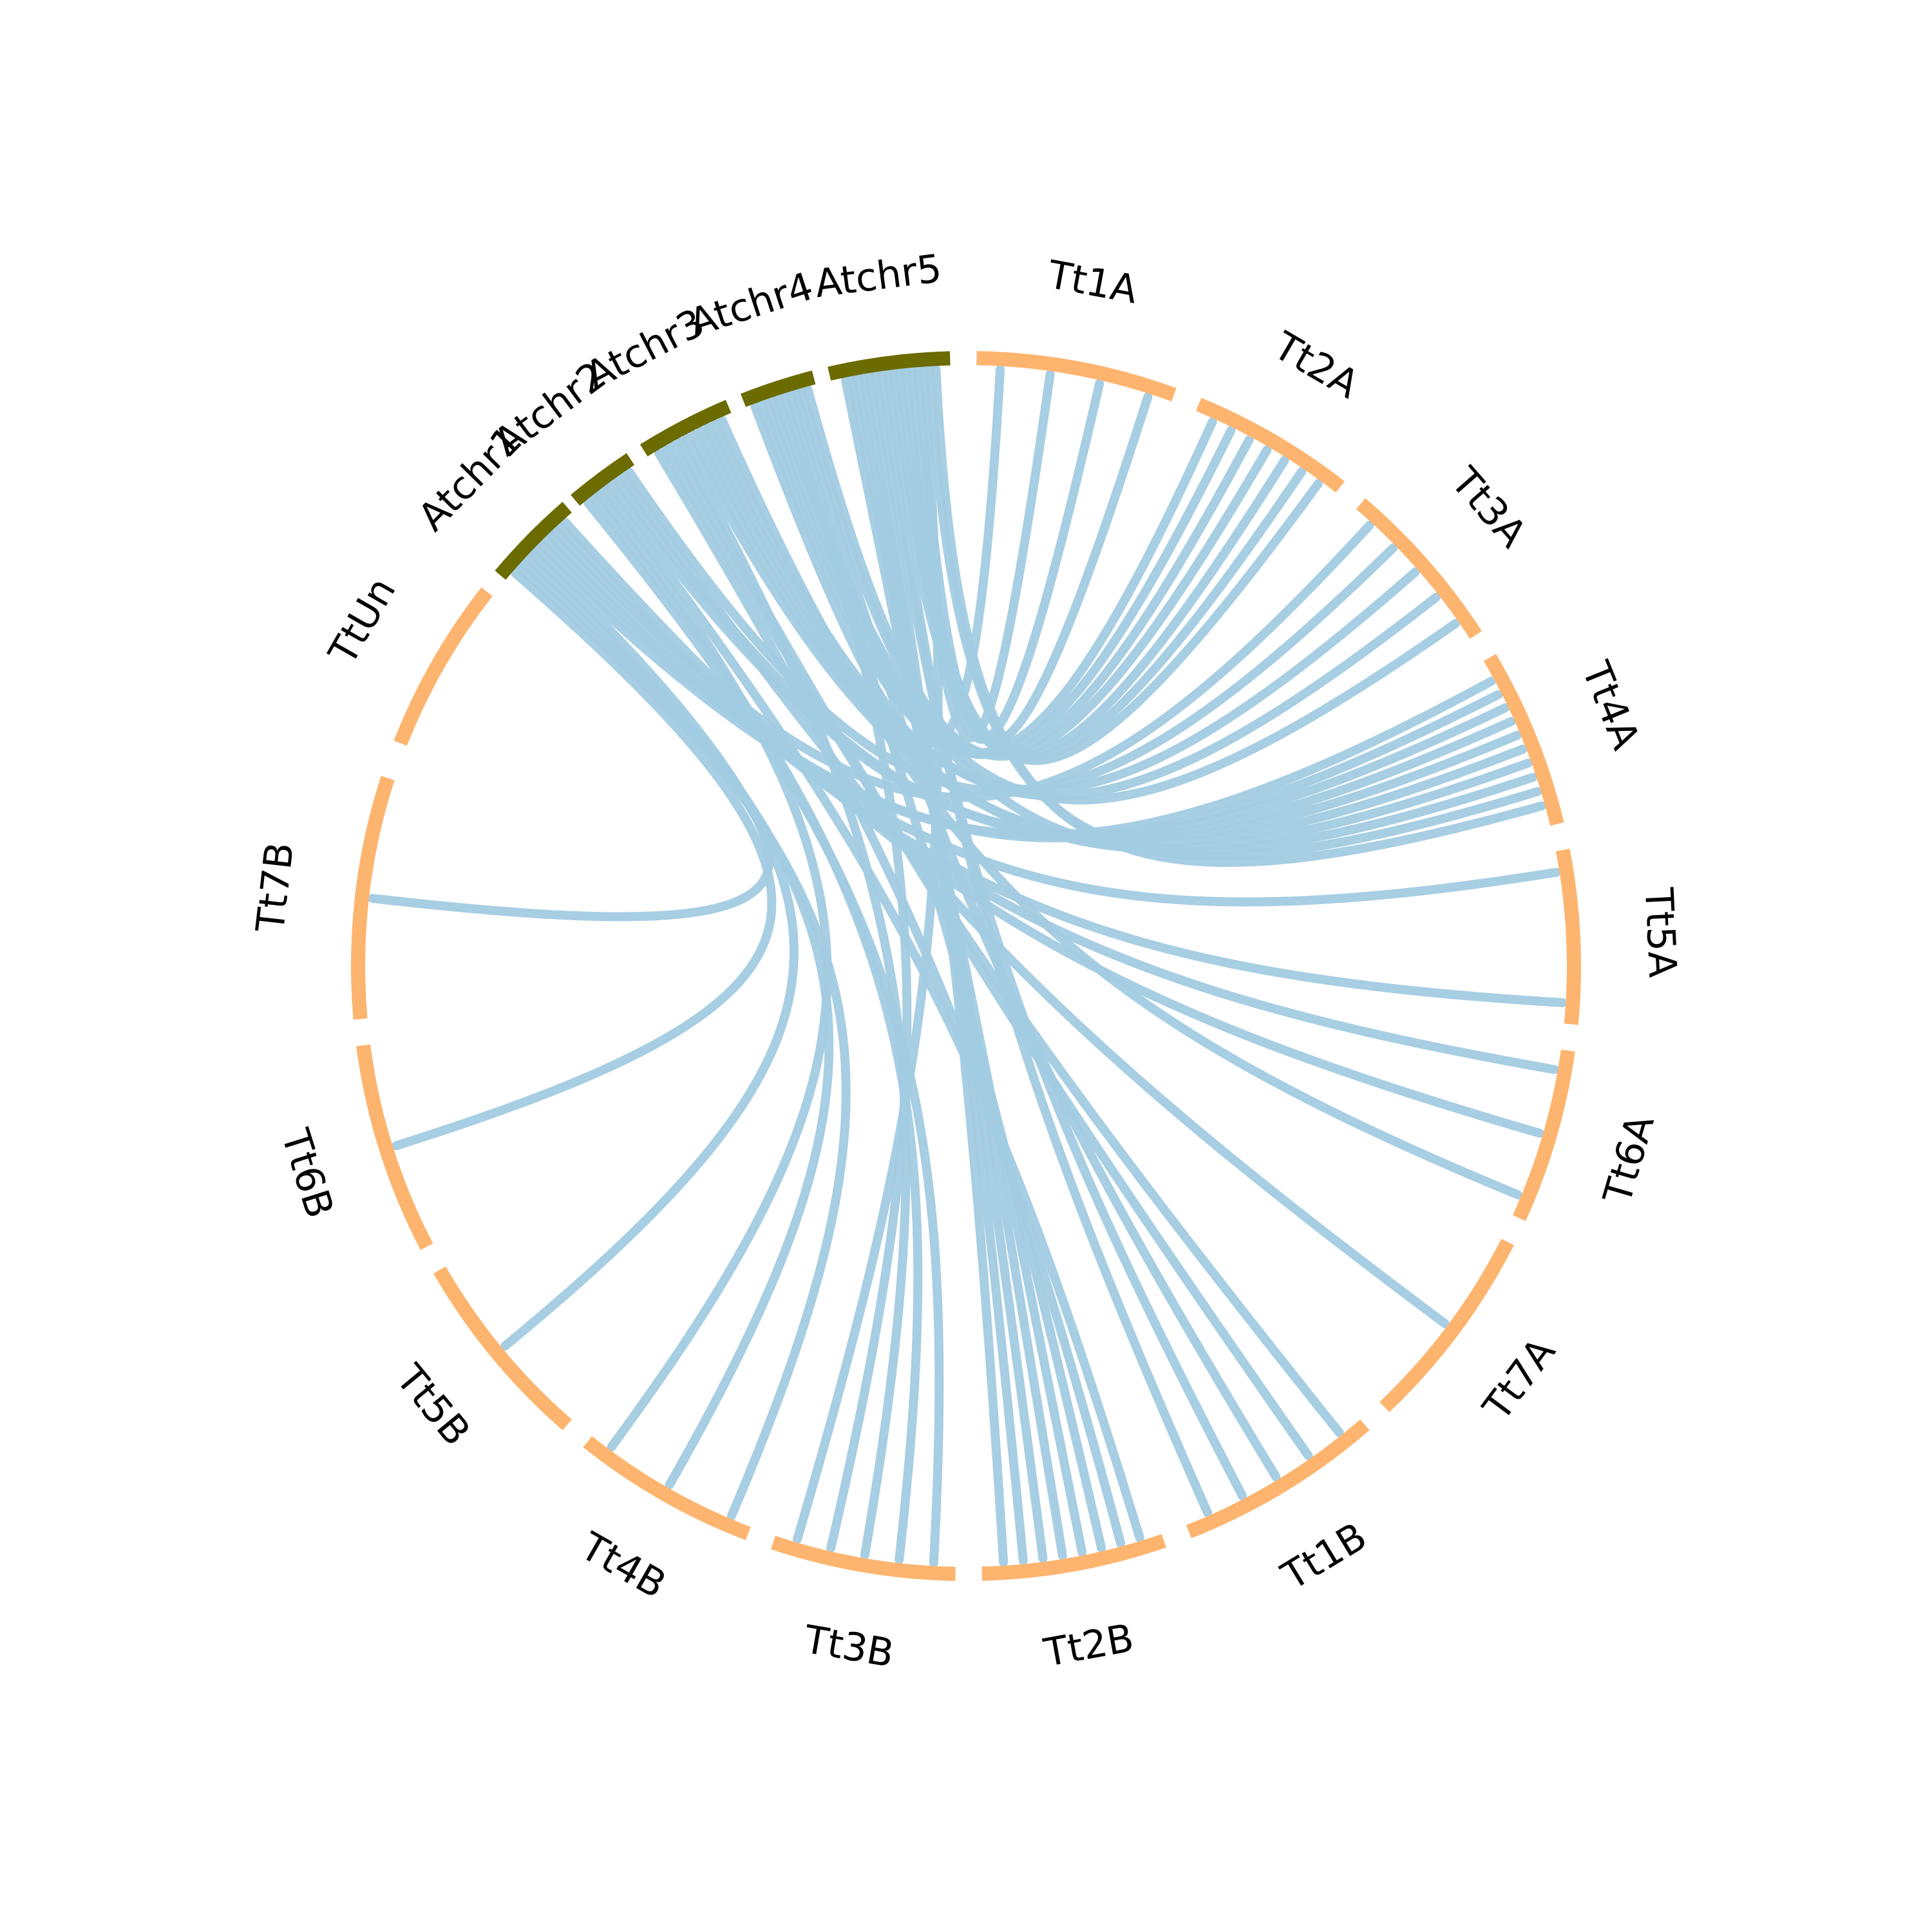  What do you see at coordinates (363, 621) in the screenshot?
I see `segment-label-TtUn: TtUn` at bounding box center [363, 621].